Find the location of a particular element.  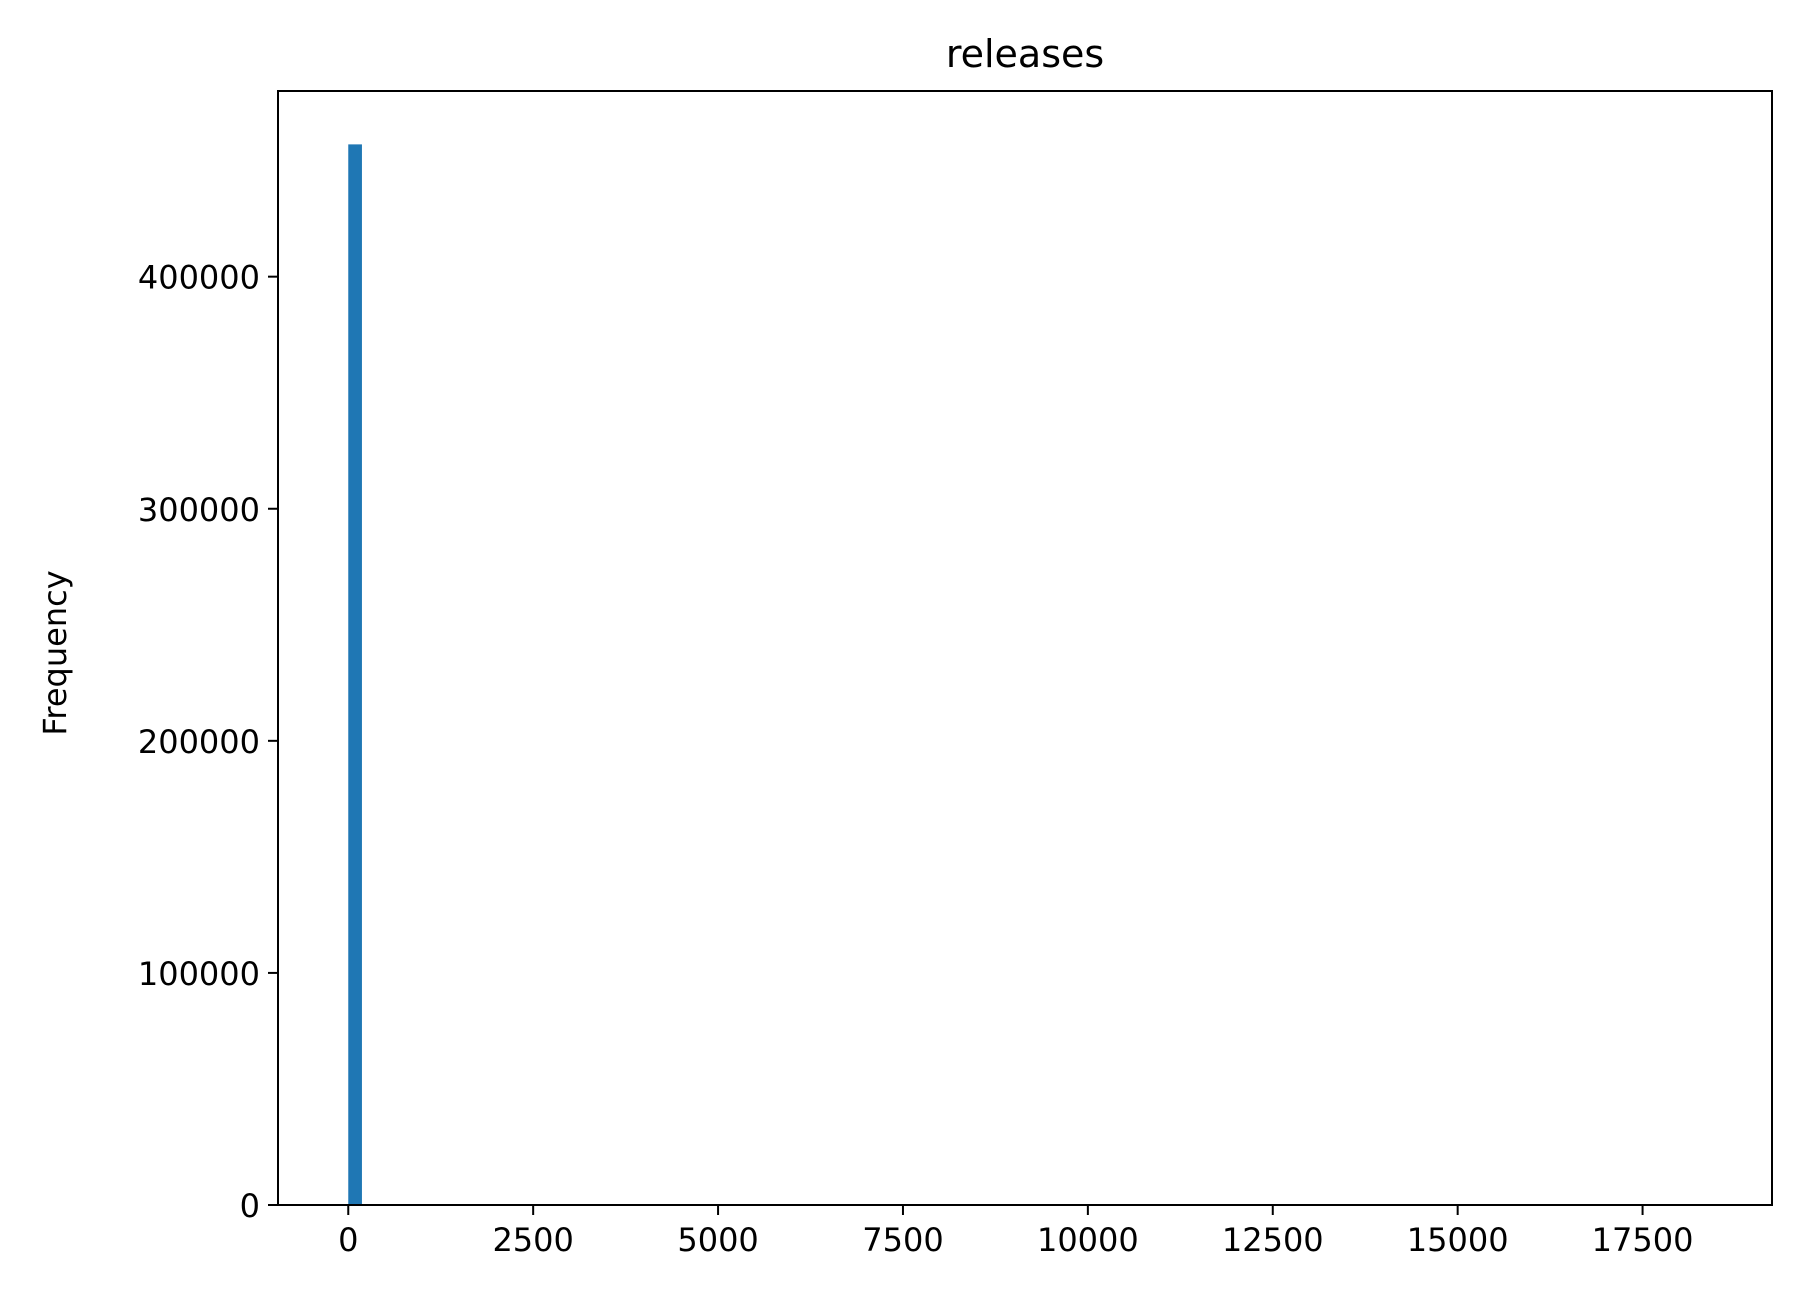

x-tick-label: 2500 is located at coordinates (532, 1240).